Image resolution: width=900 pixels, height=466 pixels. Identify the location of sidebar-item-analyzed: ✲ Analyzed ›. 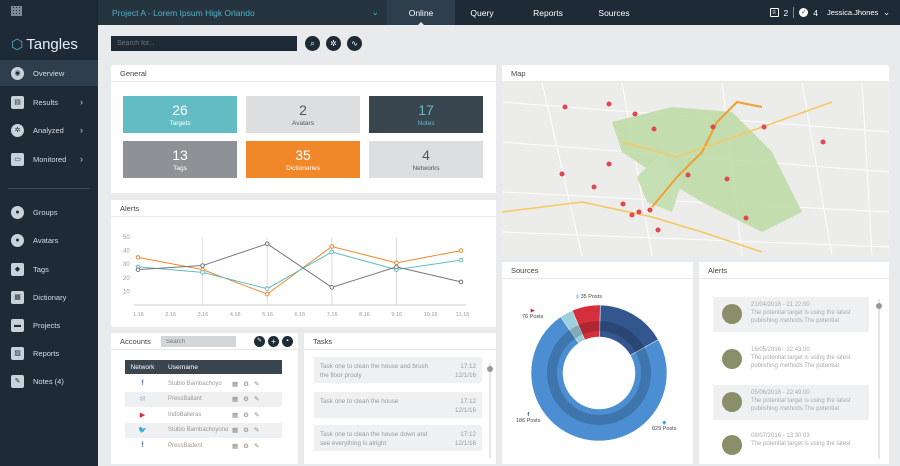
(49, 130).